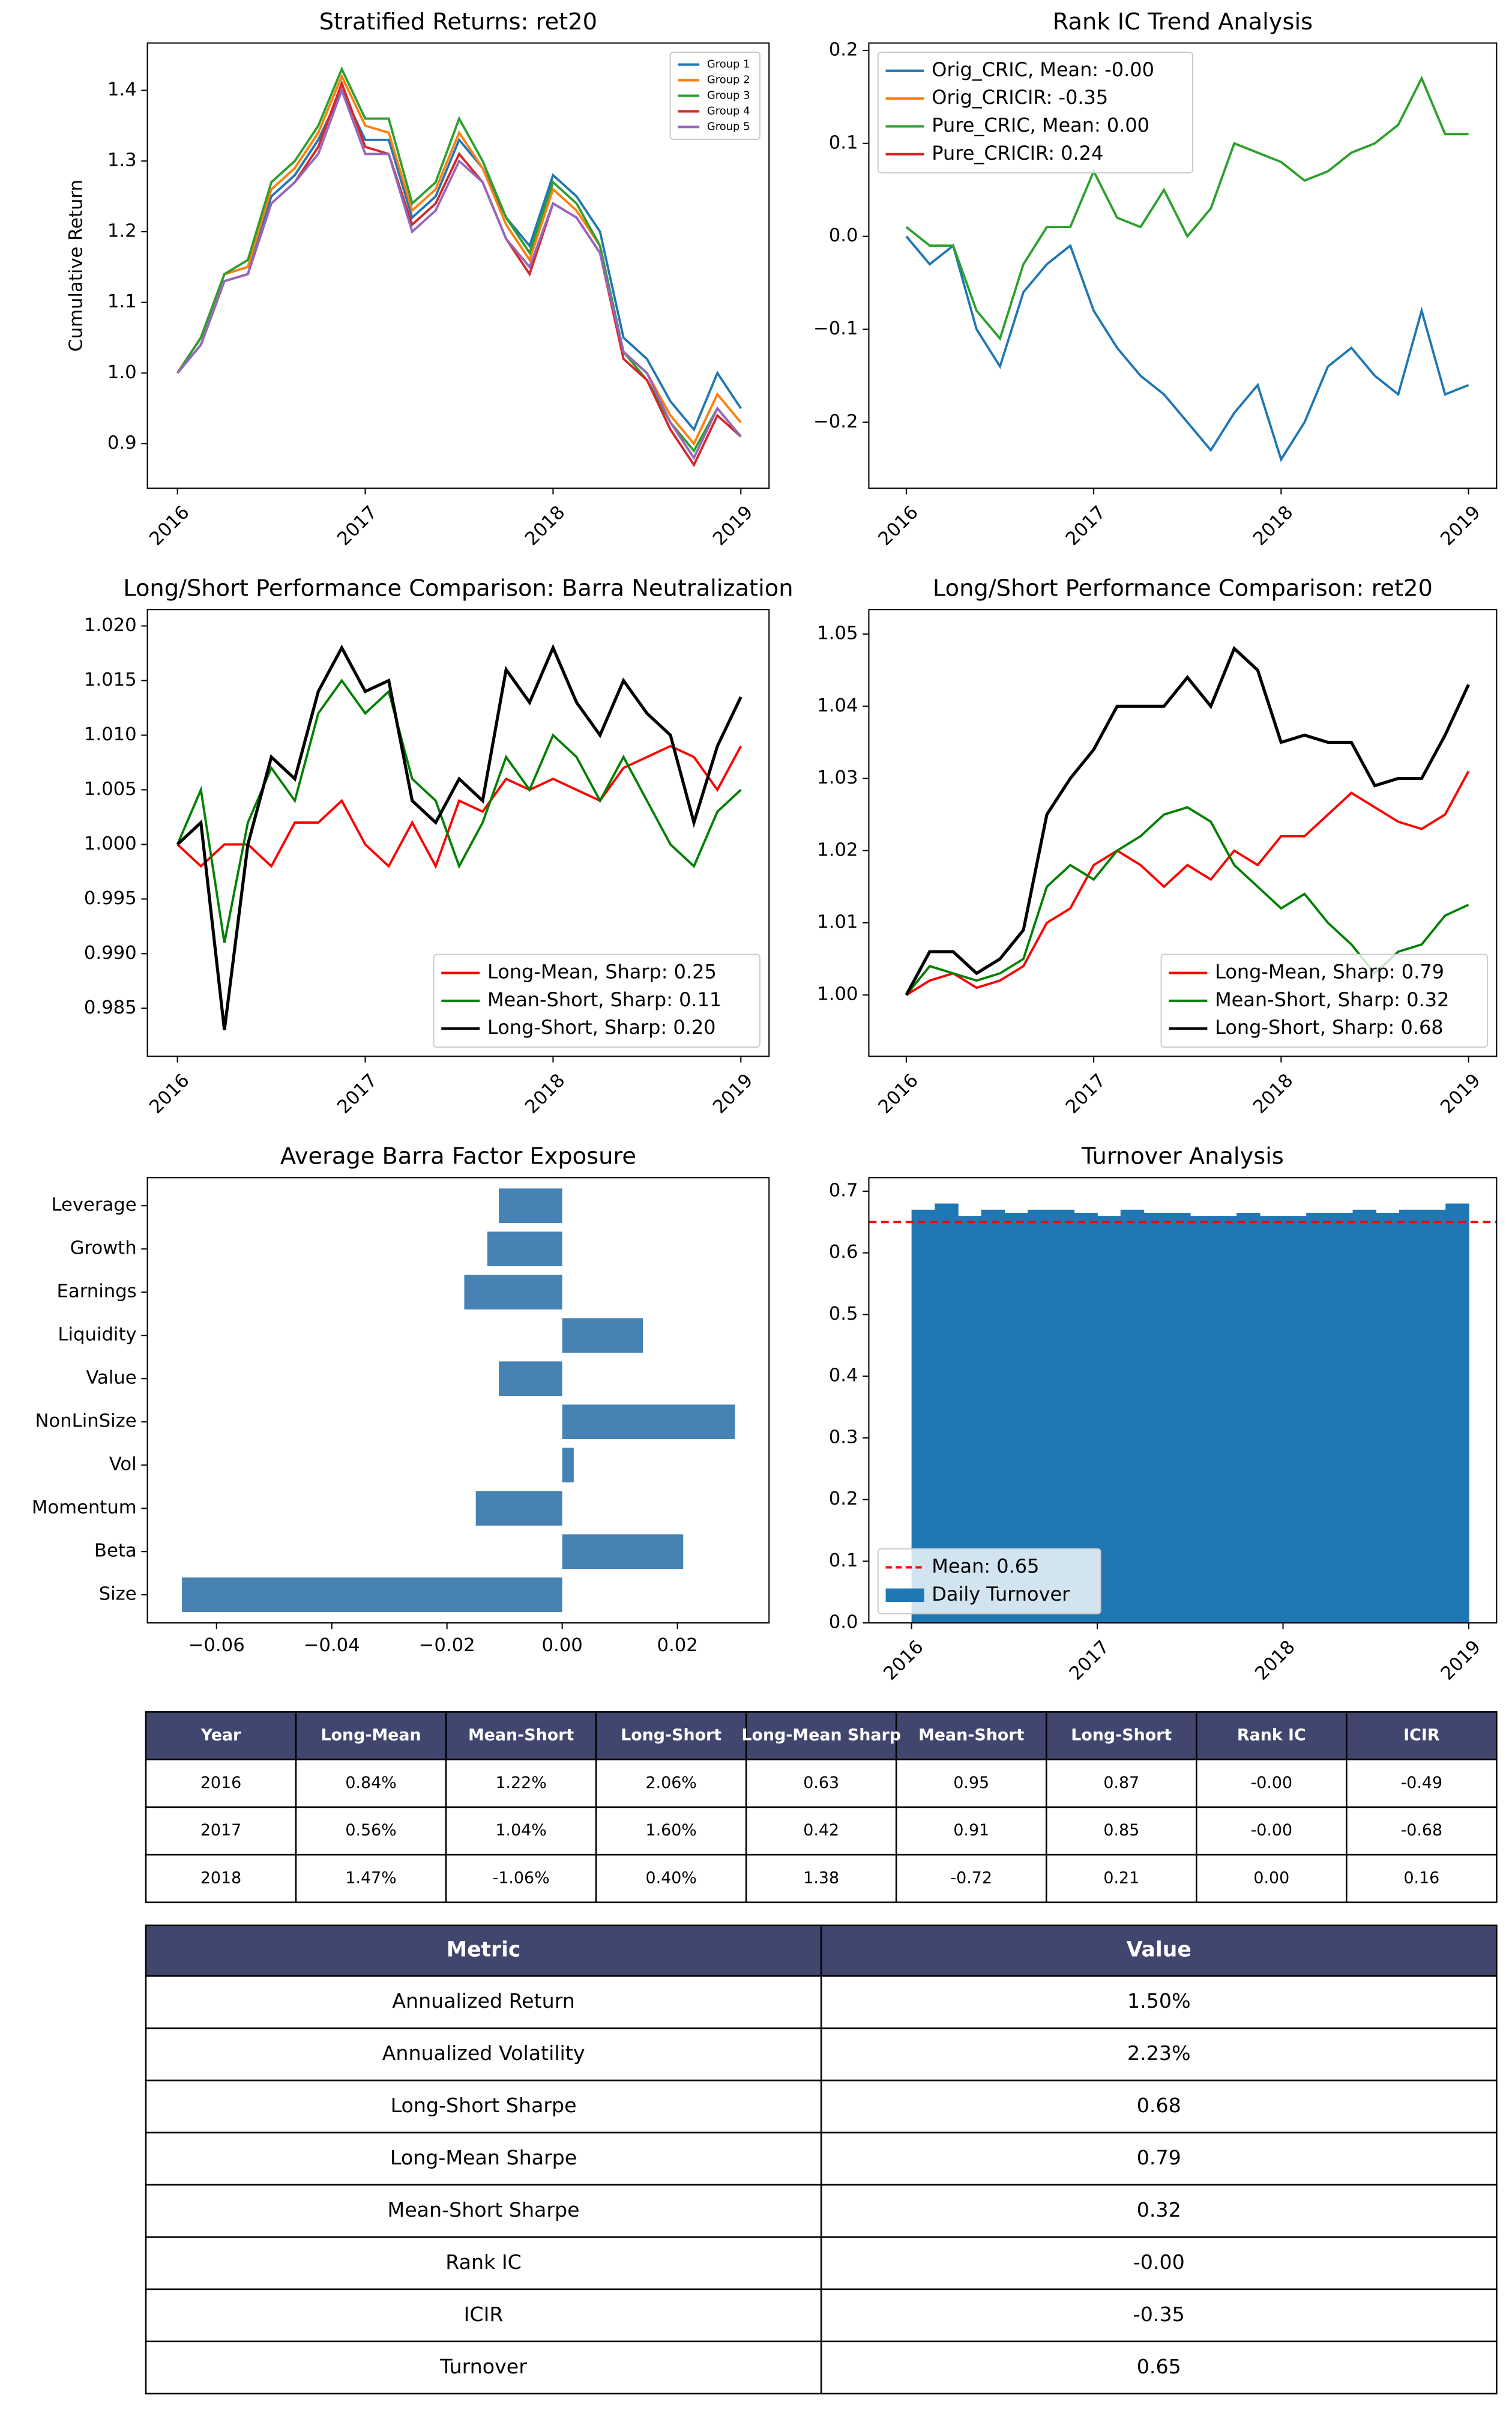  What do you see at coordinates (971, 1877) in the screenshot?
I see `cell-text: -0.72` at bounding box center [971, 1877].